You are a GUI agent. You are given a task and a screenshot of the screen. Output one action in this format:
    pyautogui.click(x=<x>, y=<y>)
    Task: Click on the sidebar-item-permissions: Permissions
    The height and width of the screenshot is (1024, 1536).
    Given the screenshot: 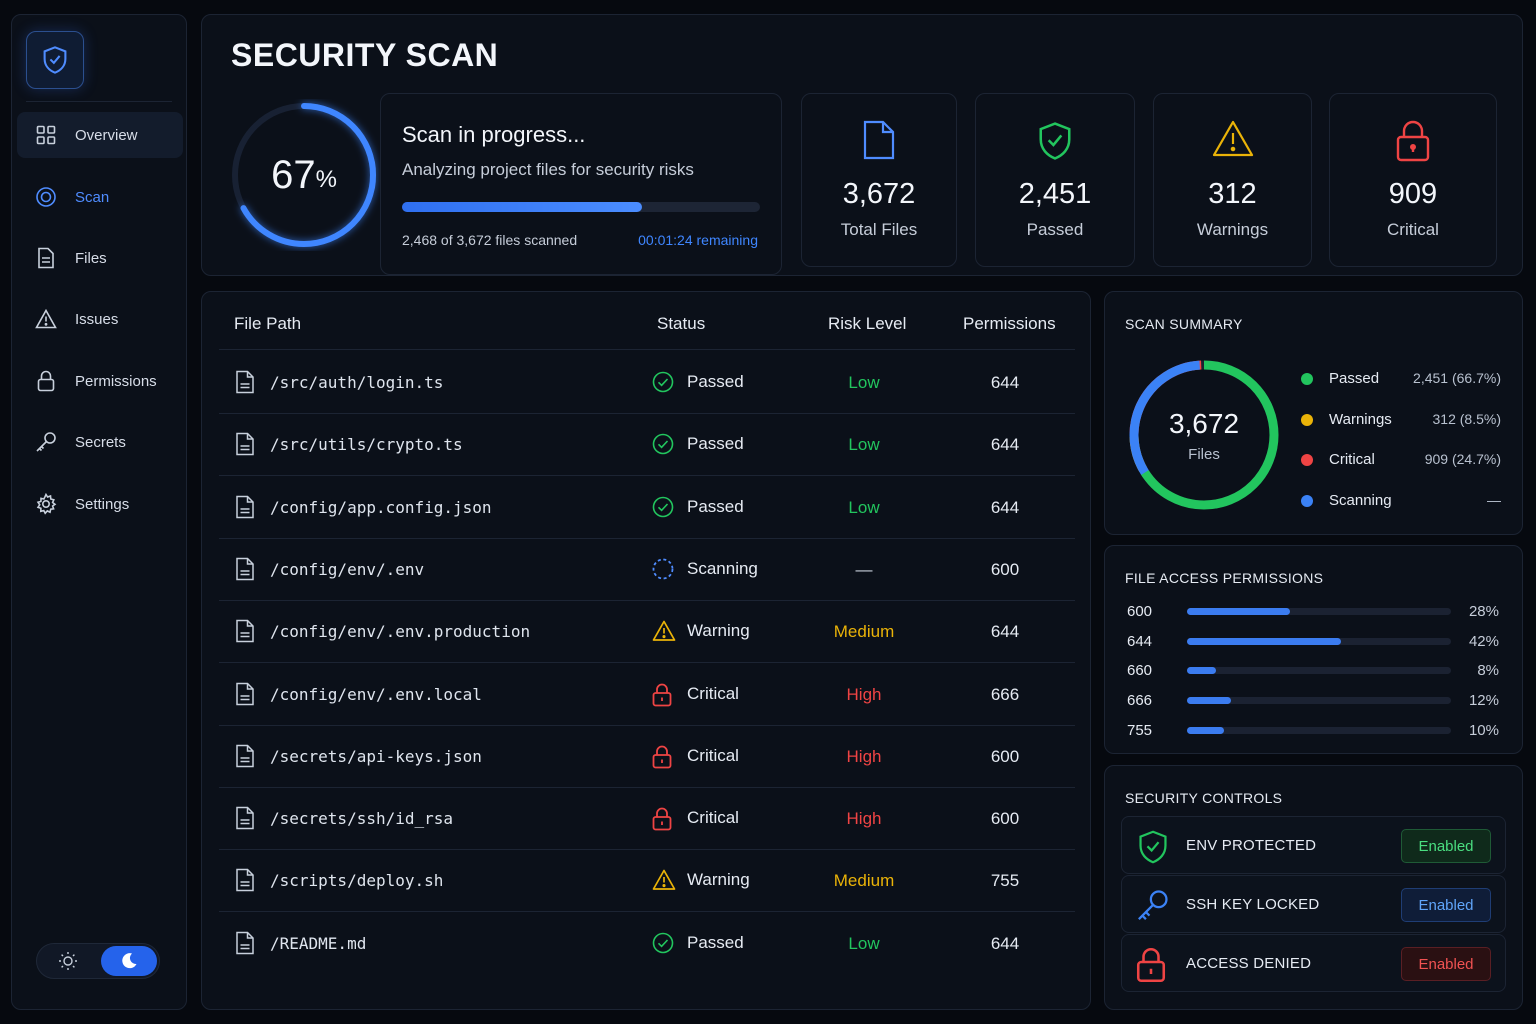 What is the action you would take?
    pyautogui.click(x=100, y=381)
    